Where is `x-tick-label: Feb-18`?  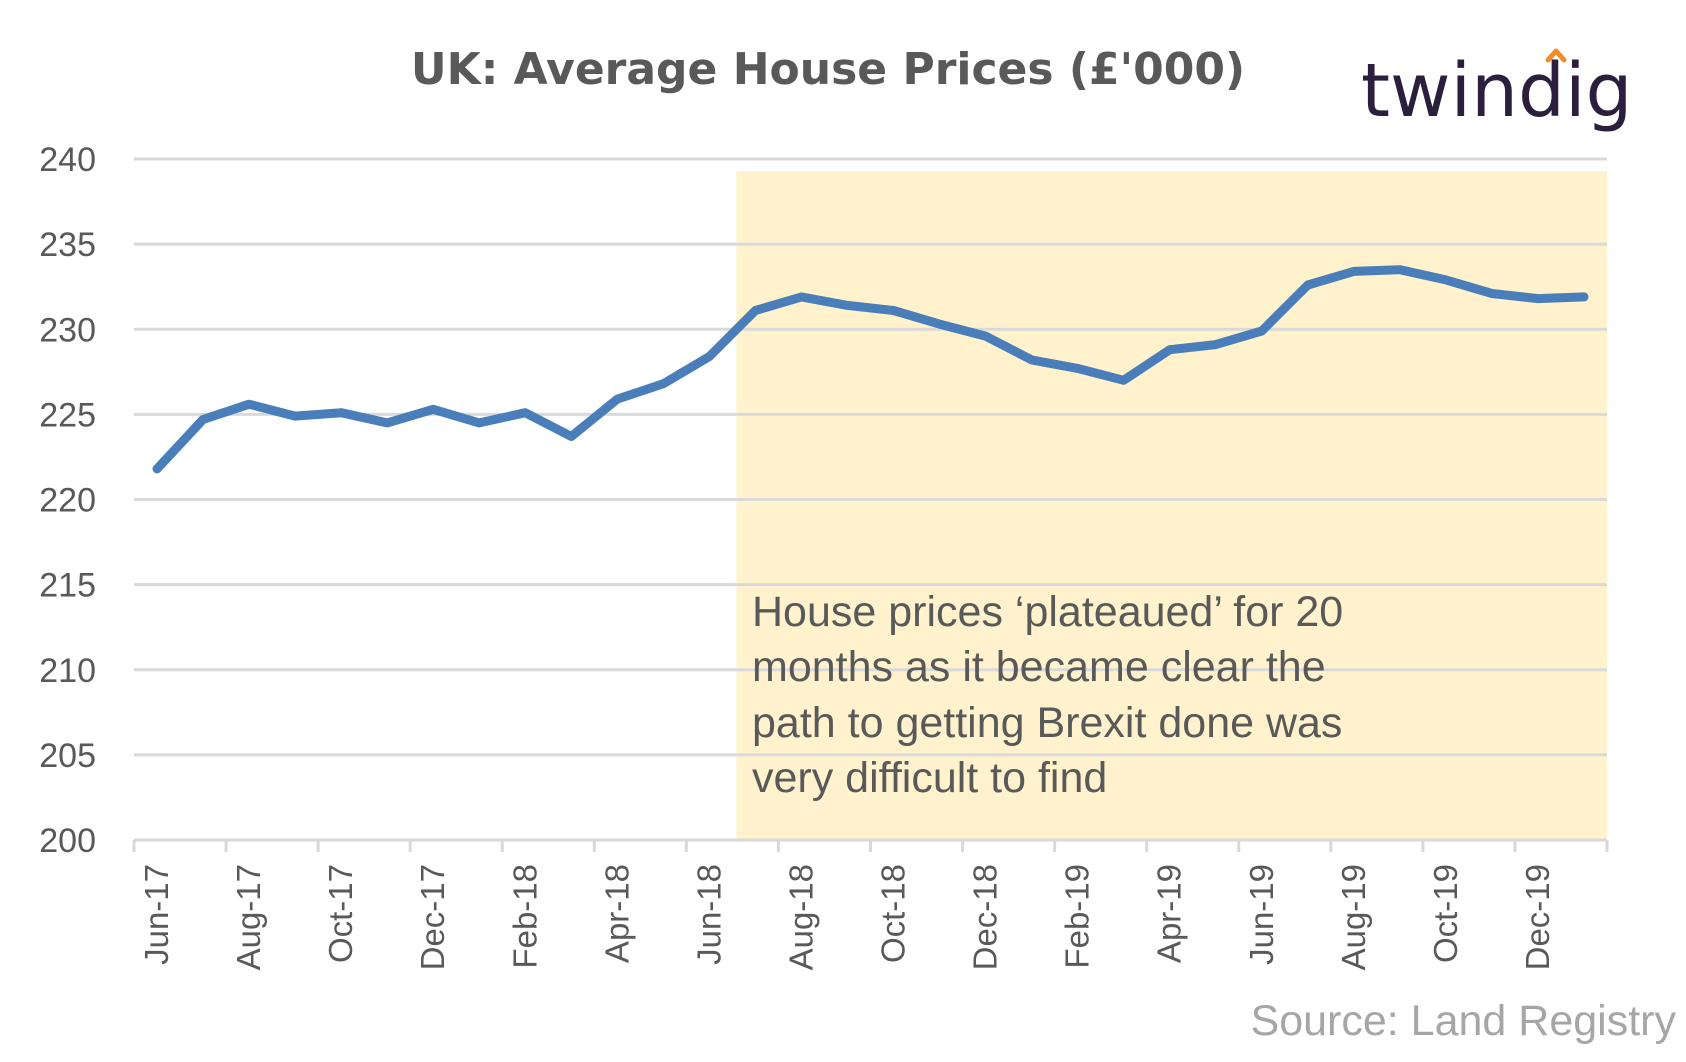 x-tick-label: Feb-18 is located at coordinates (524, 916).